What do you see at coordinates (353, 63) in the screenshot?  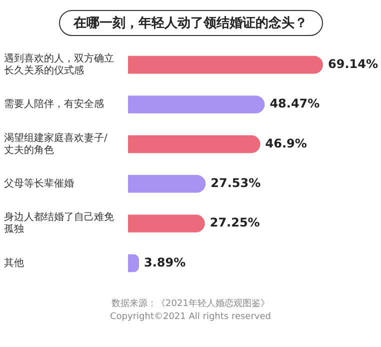 I see `data-label: 69.14%` at bounding box center [353, 63].